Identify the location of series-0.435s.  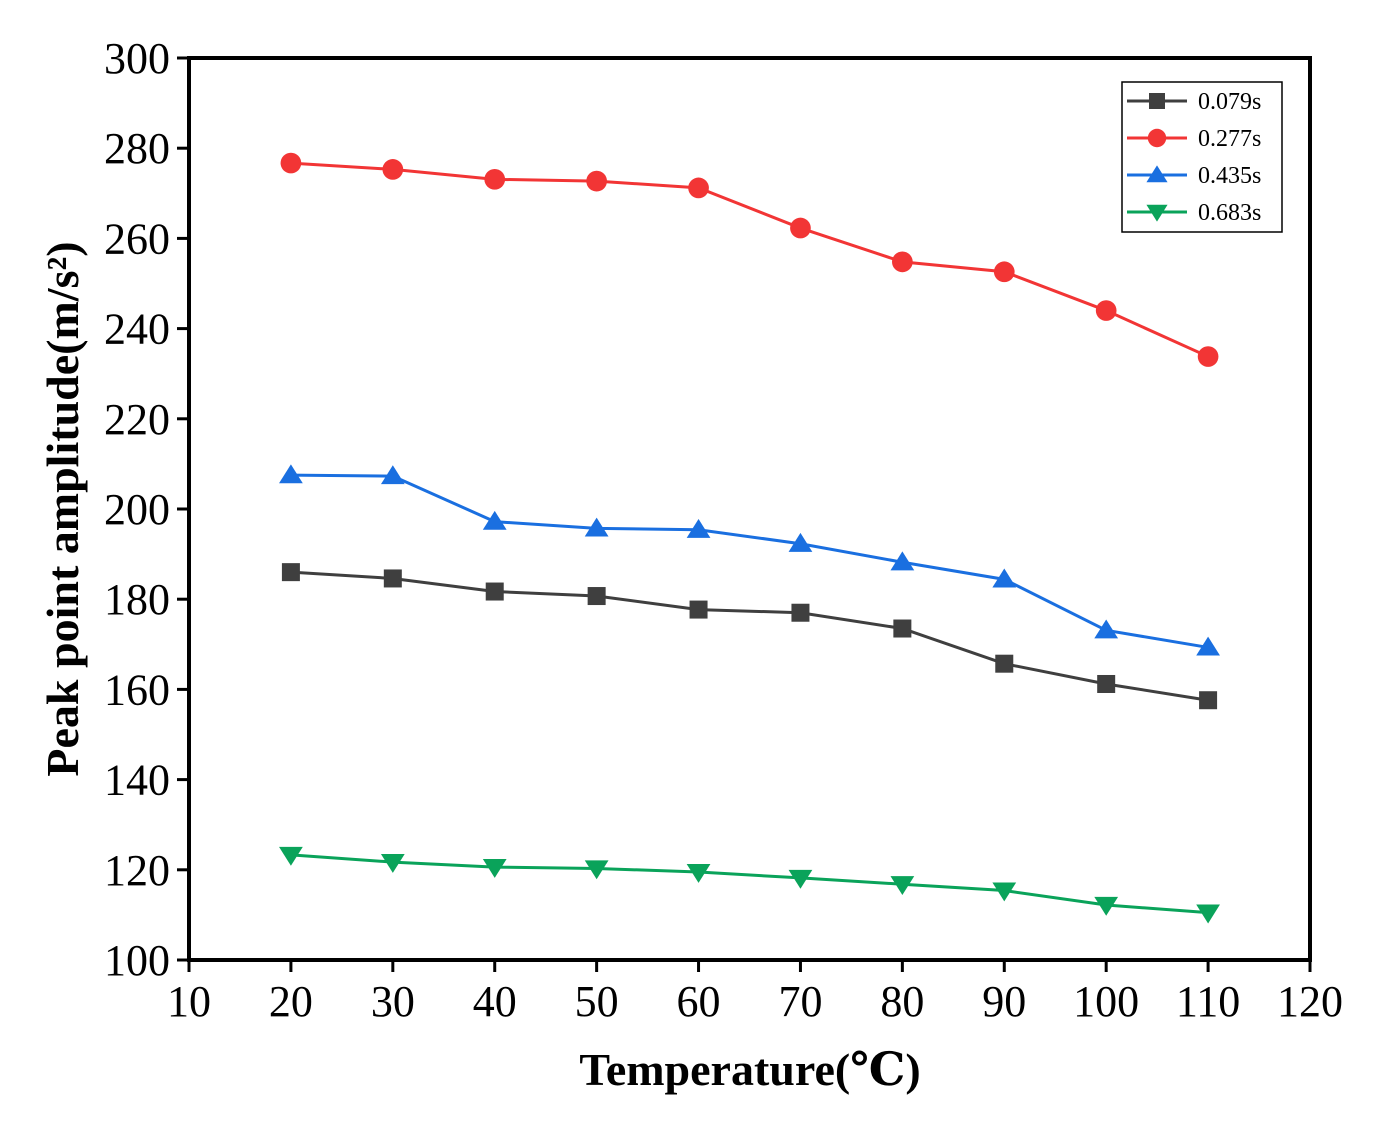
(749, 560).